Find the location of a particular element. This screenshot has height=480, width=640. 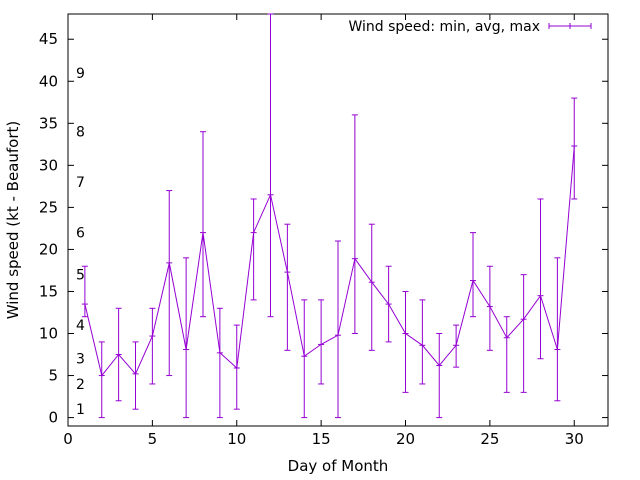

x-tick-label: 25 is located at coordinates (489, 439).